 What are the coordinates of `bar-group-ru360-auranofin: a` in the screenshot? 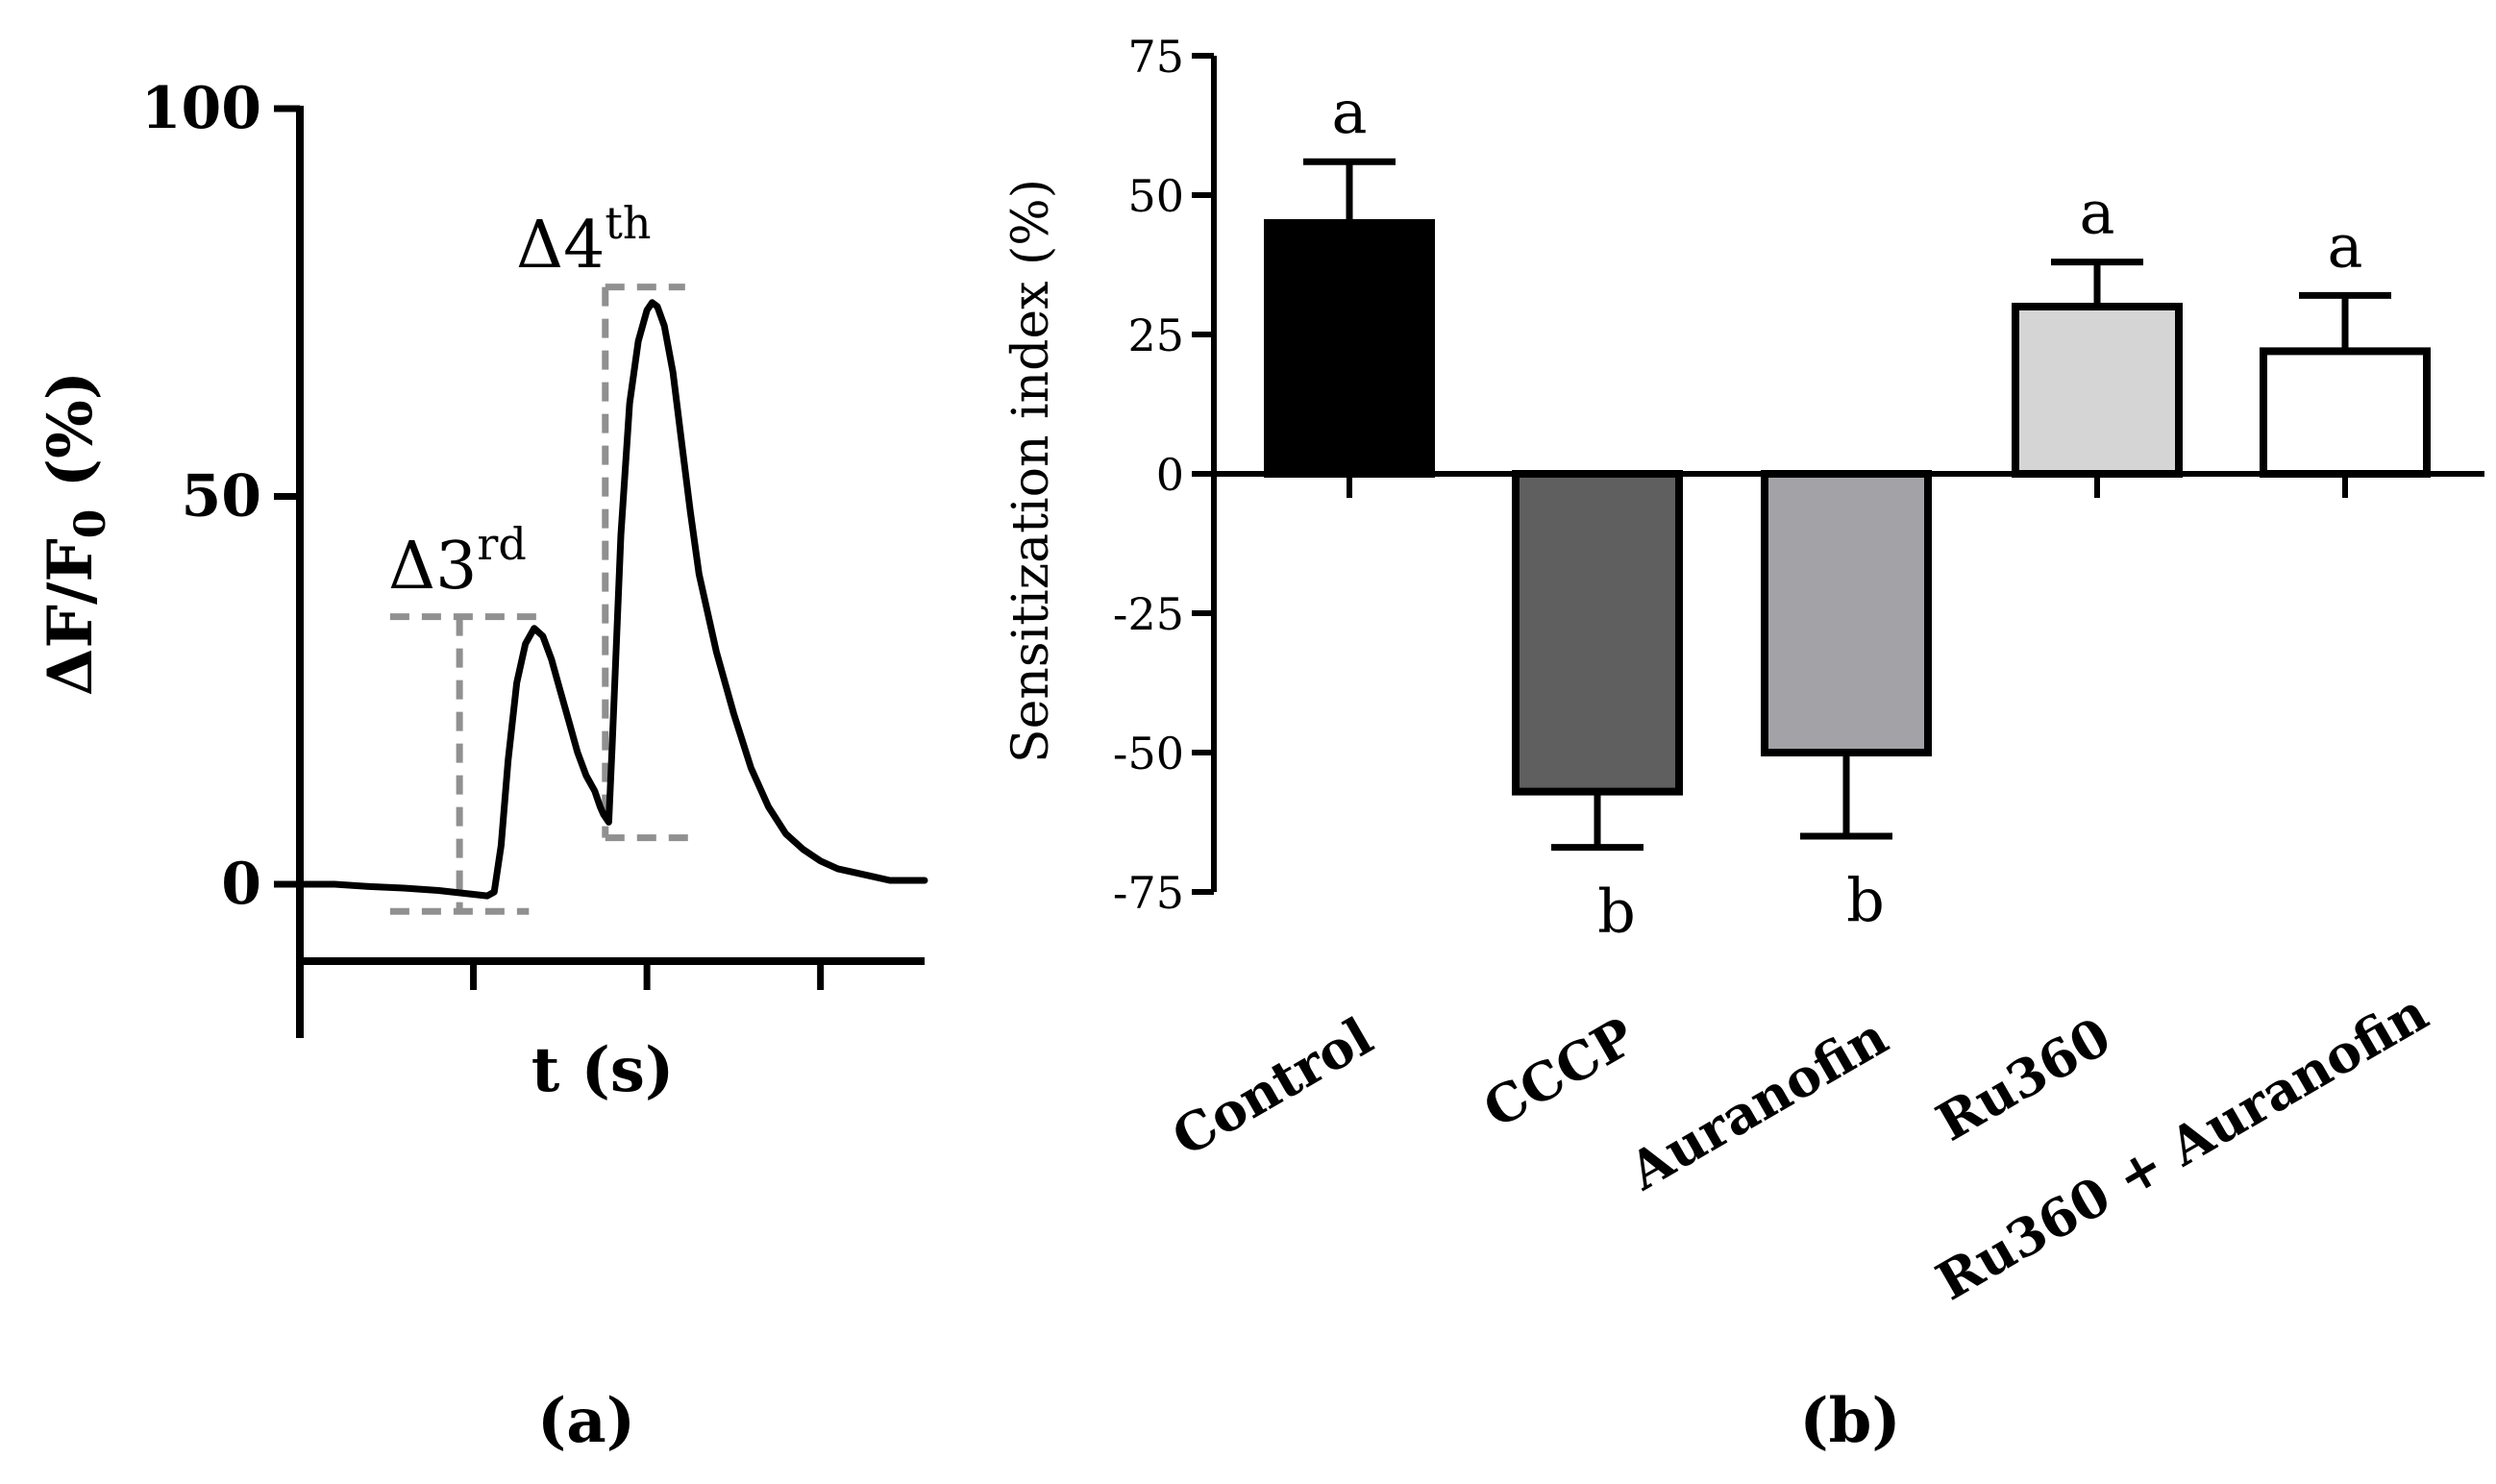 It's located at (2345, 354).